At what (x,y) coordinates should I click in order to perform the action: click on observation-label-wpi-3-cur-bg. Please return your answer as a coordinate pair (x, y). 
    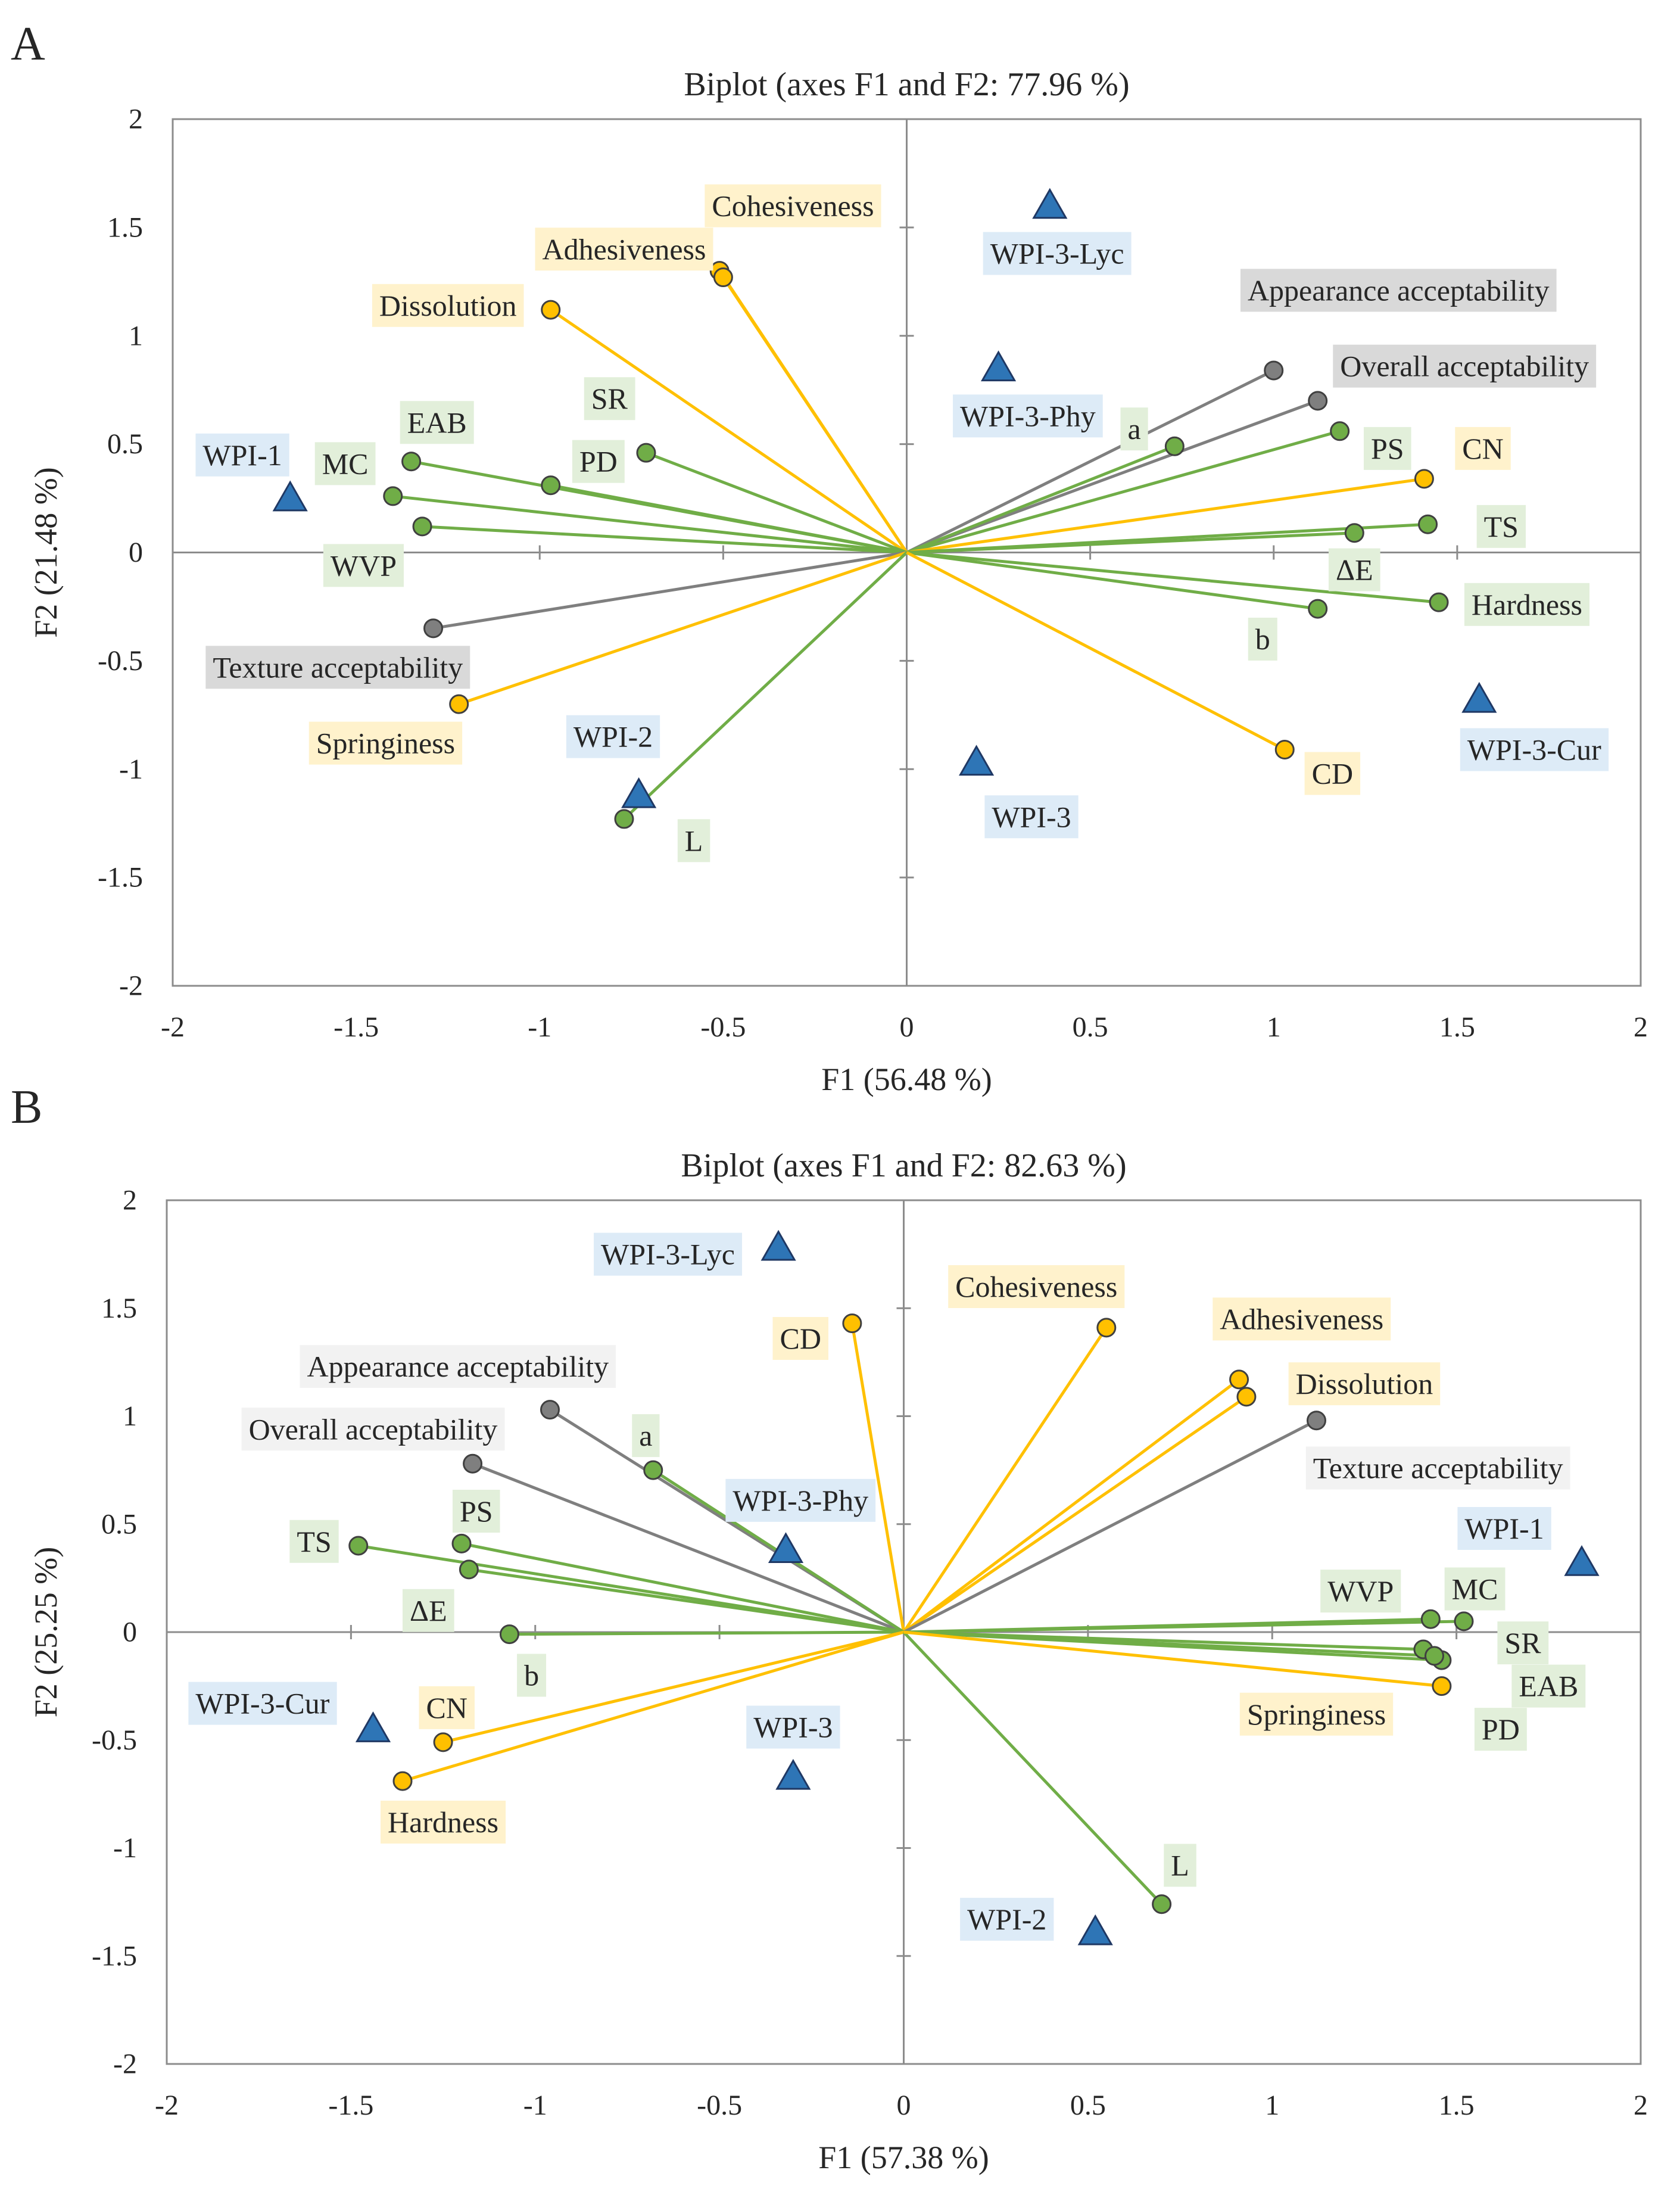
    Looking at the image, I should click on (262, 1703).